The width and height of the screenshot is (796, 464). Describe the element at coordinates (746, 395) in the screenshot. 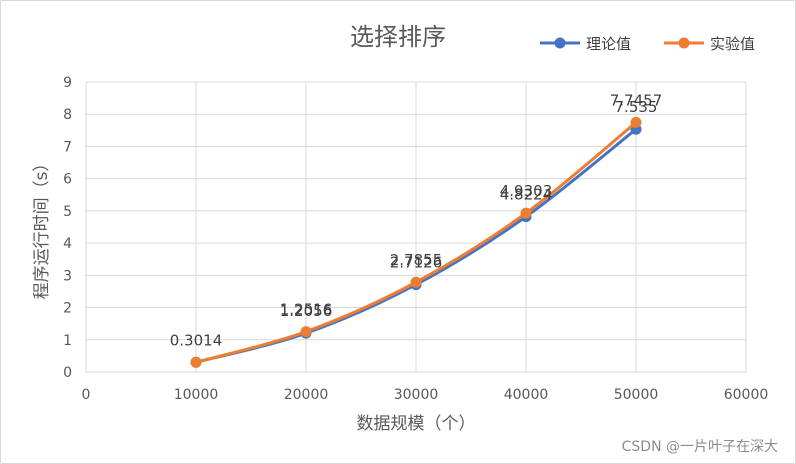

I see `x-tick-label: 60000` at that location.